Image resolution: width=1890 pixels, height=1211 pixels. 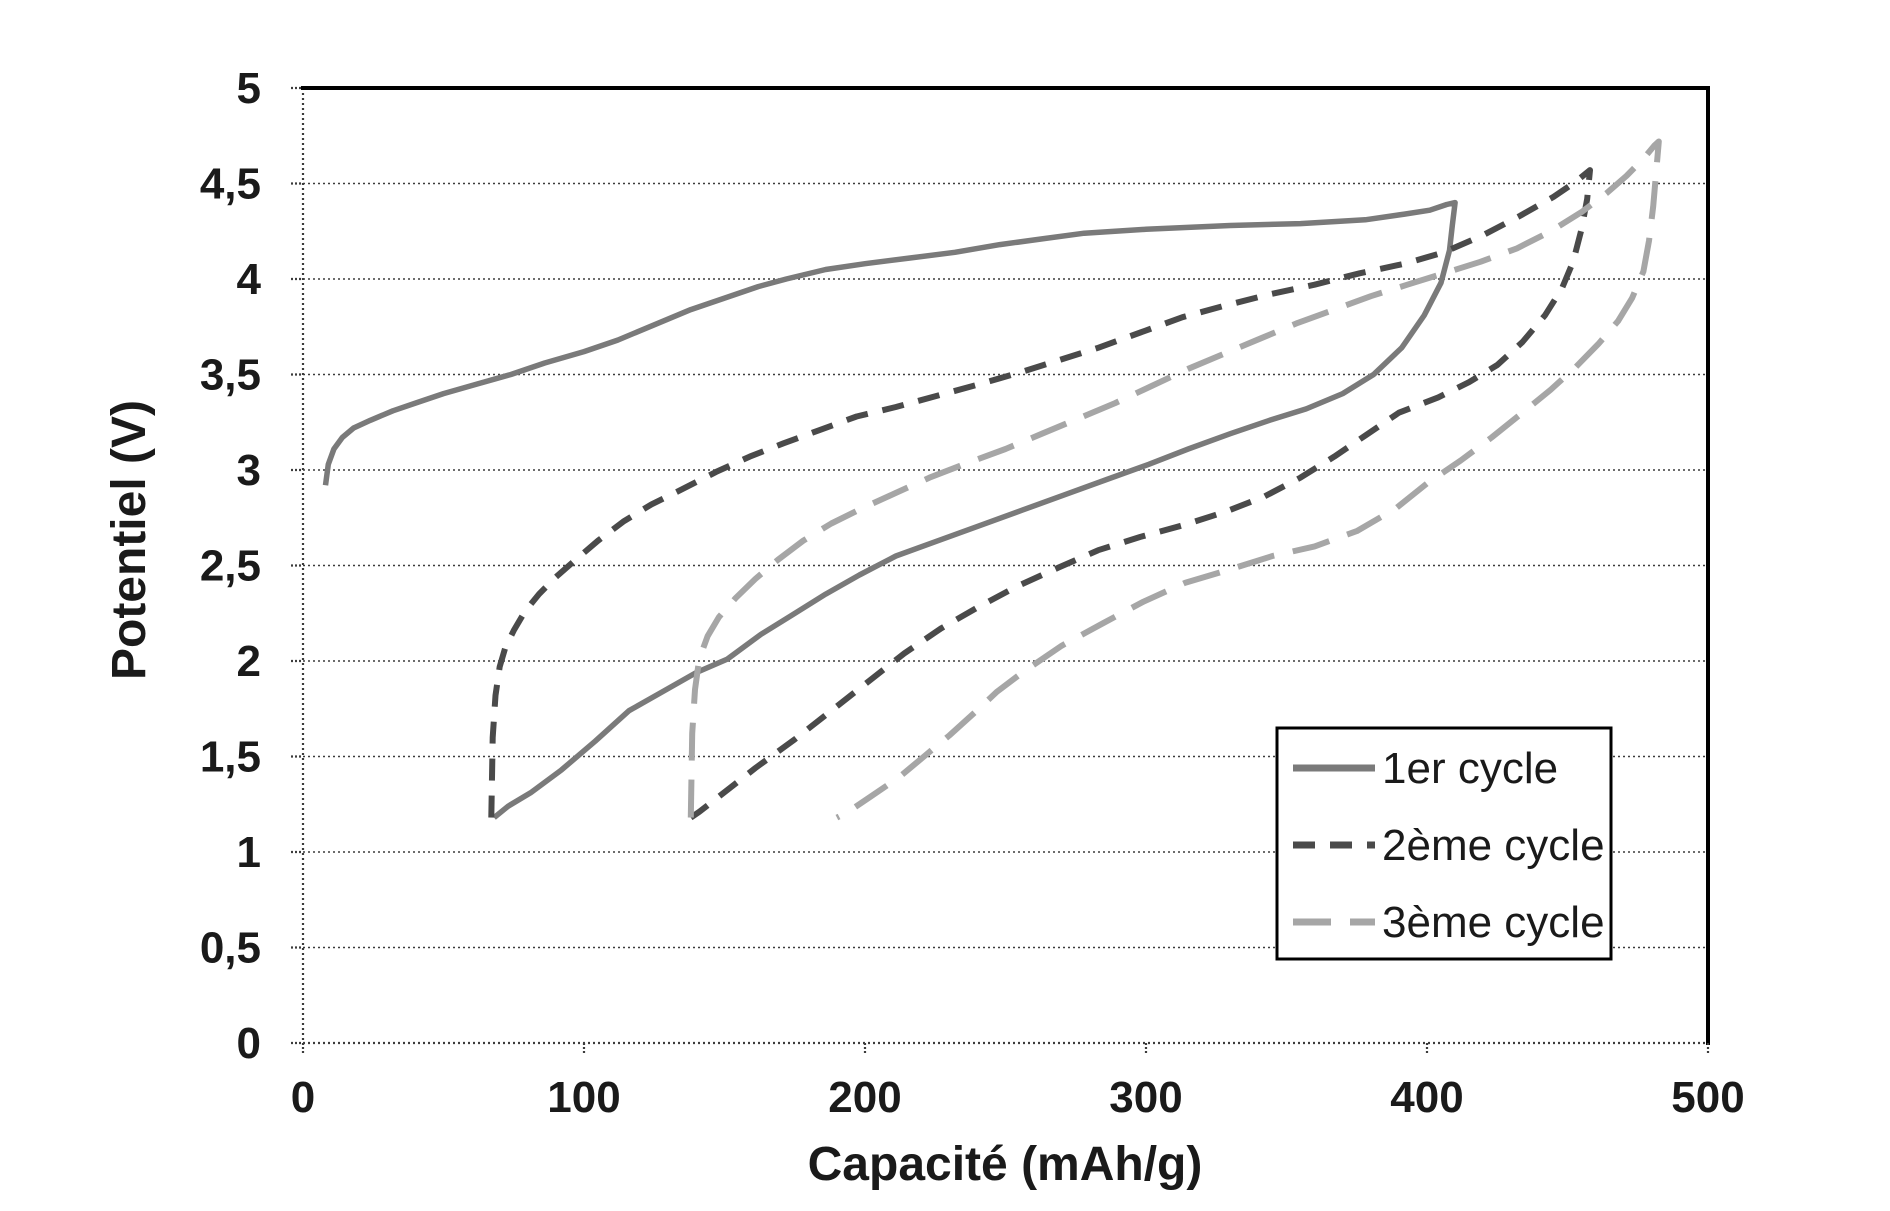 What do you see at coordinates (864, 1097) in the screenshot?
I see `x-tick-label-200: 200` at bounding box center [864, 1097].